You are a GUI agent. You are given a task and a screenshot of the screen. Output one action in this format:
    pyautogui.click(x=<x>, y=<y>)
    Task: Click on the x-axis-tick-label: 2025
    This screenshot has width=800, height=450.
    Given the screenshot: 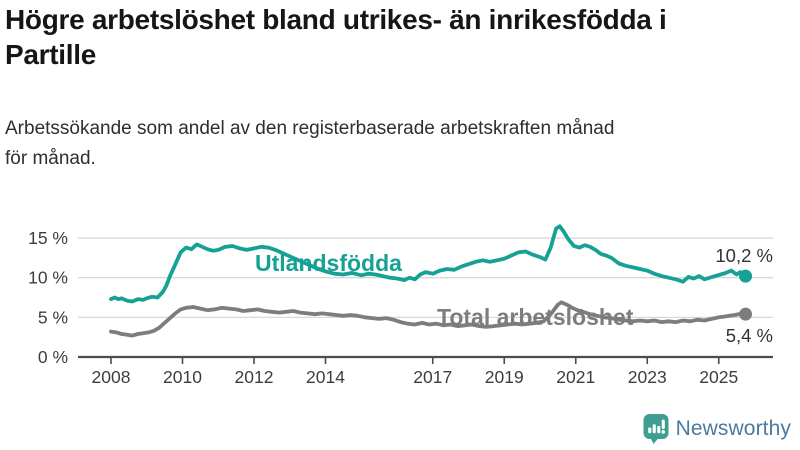 What is the action you would take?
    pyautogui.click(x=718, y=377)
    